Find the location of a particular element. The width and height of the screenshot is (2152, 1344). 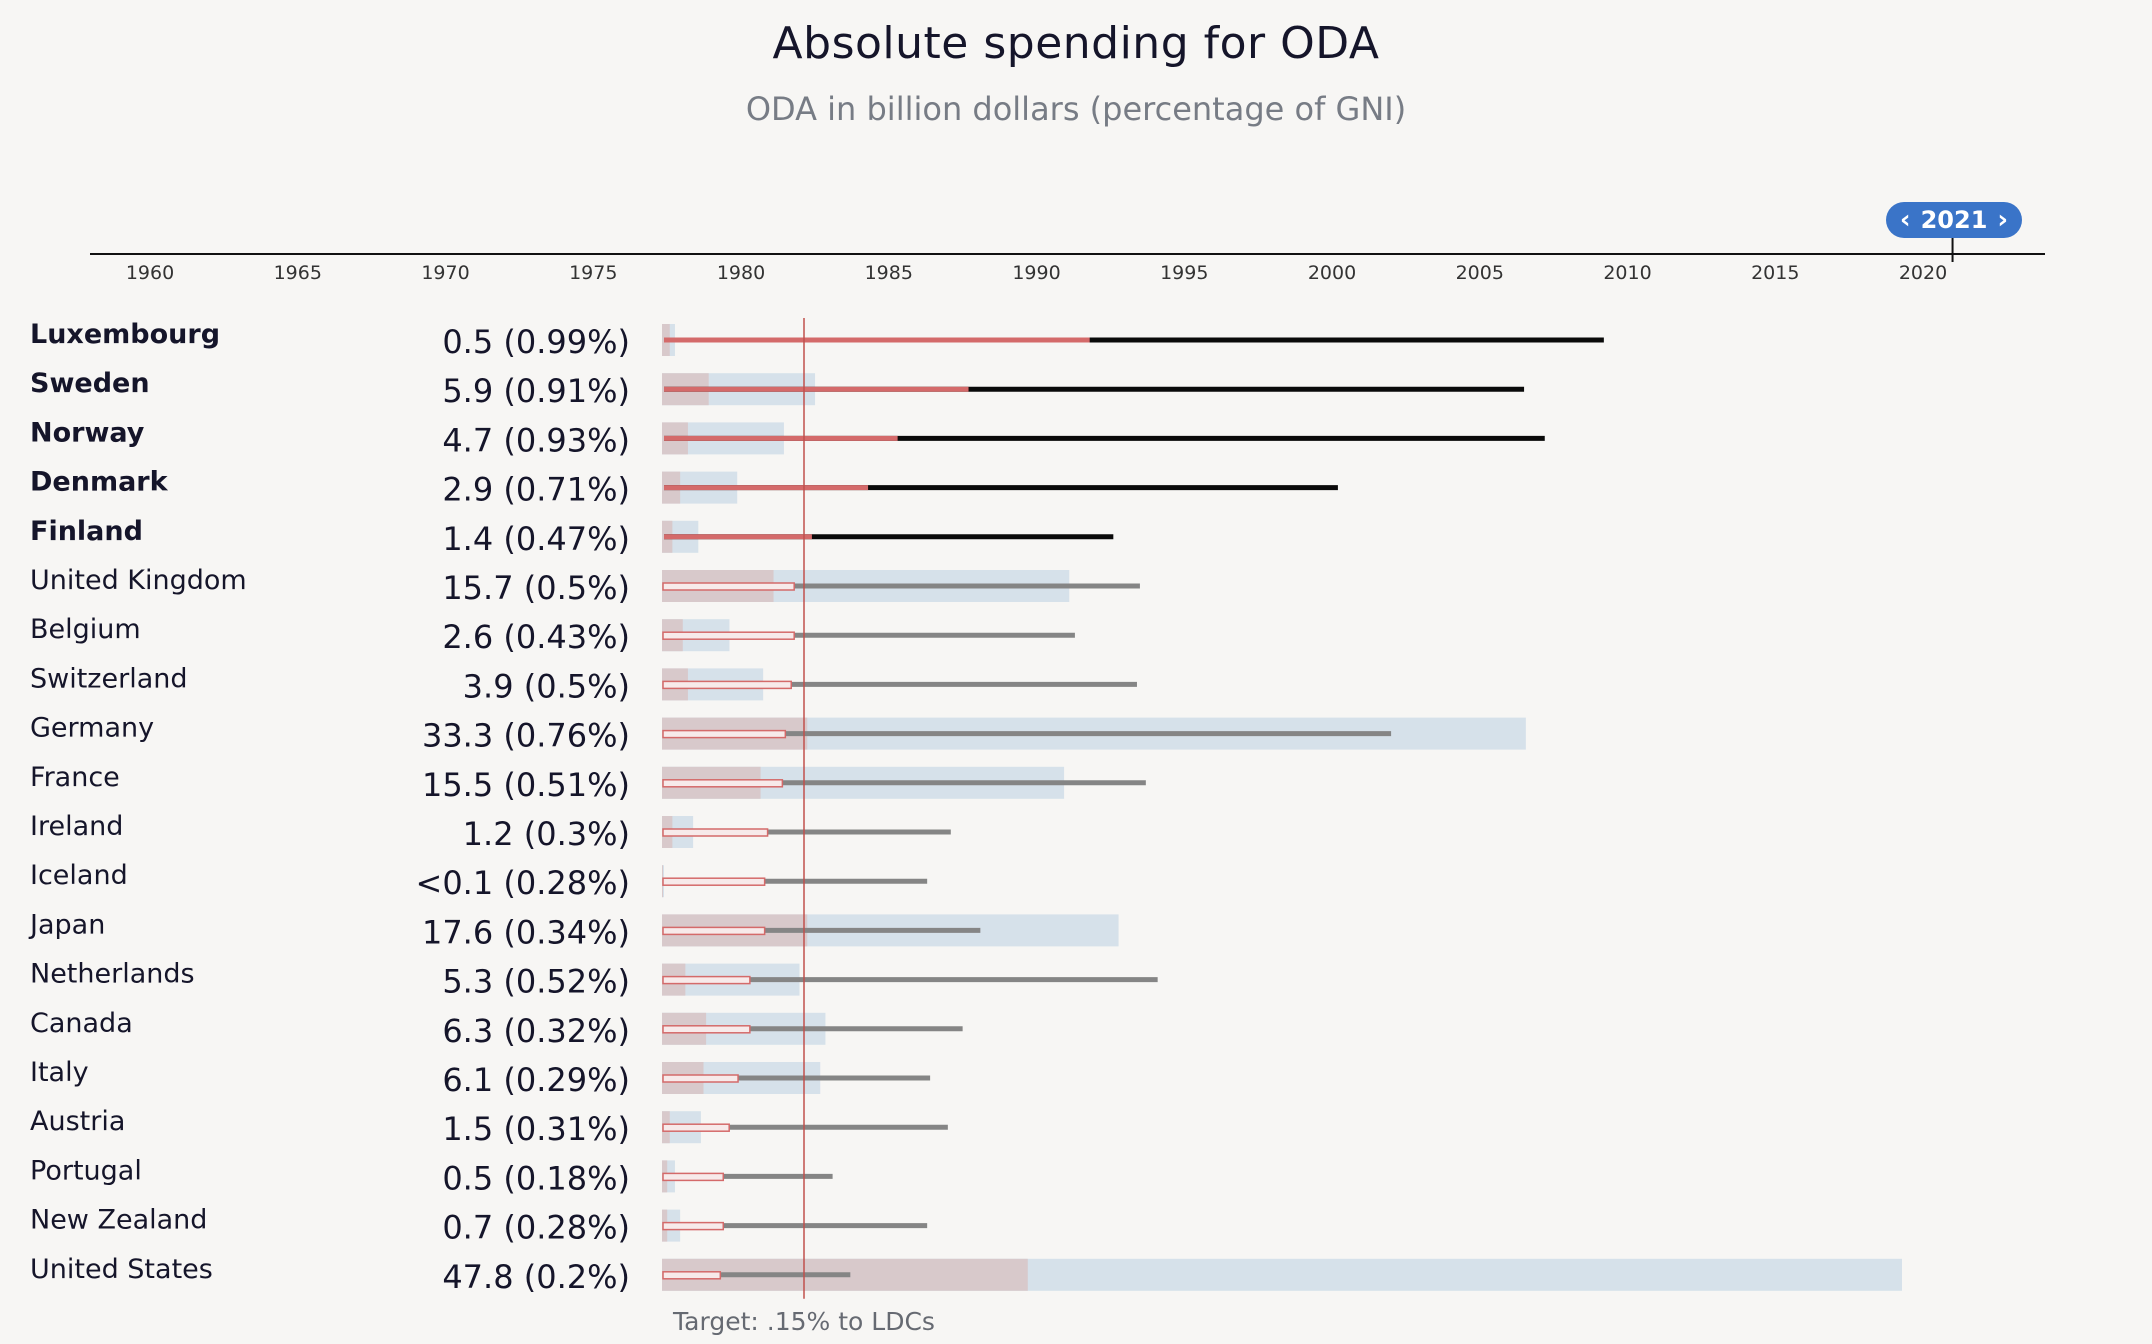

timeline-tick-label: 2000 is located at coordinates (1332, 273).